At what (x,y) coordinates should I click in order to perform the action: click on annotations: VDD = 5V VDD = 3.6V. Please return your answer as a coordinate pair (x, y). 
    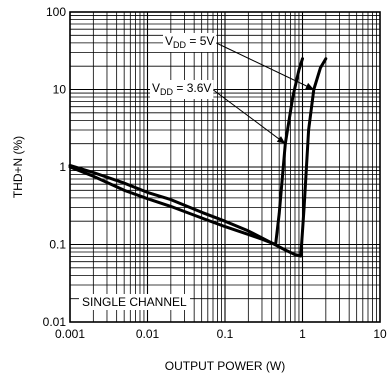
    Looking at the image, I should click on (232, 89).